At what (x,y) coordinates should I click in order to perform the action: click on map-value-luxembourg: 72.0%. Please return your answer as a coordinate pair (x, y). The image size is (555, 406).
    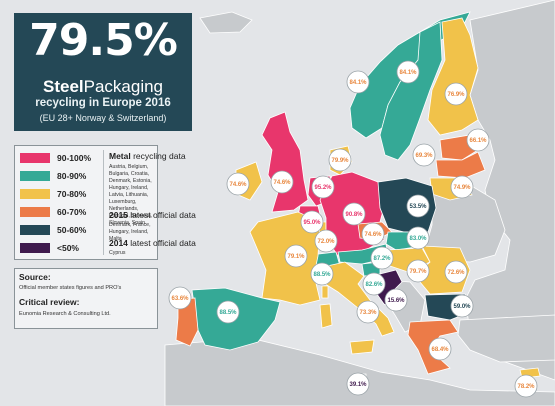
    Looking at the image, I should click on (326, 241).